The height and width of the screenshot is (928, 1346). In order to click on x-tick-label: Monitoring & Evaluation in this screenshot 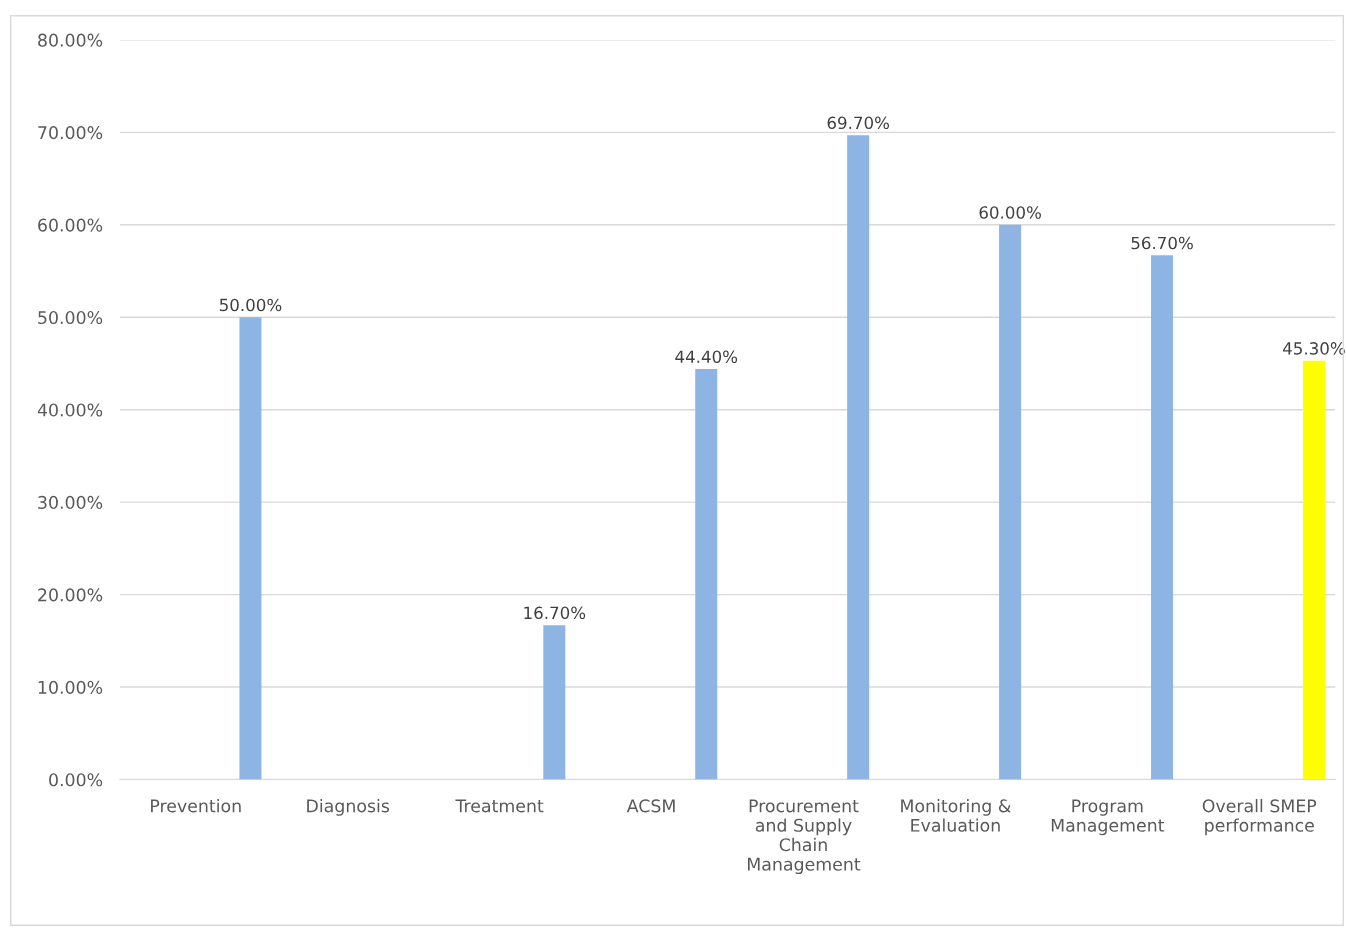, I will do `click(956, 815)`.